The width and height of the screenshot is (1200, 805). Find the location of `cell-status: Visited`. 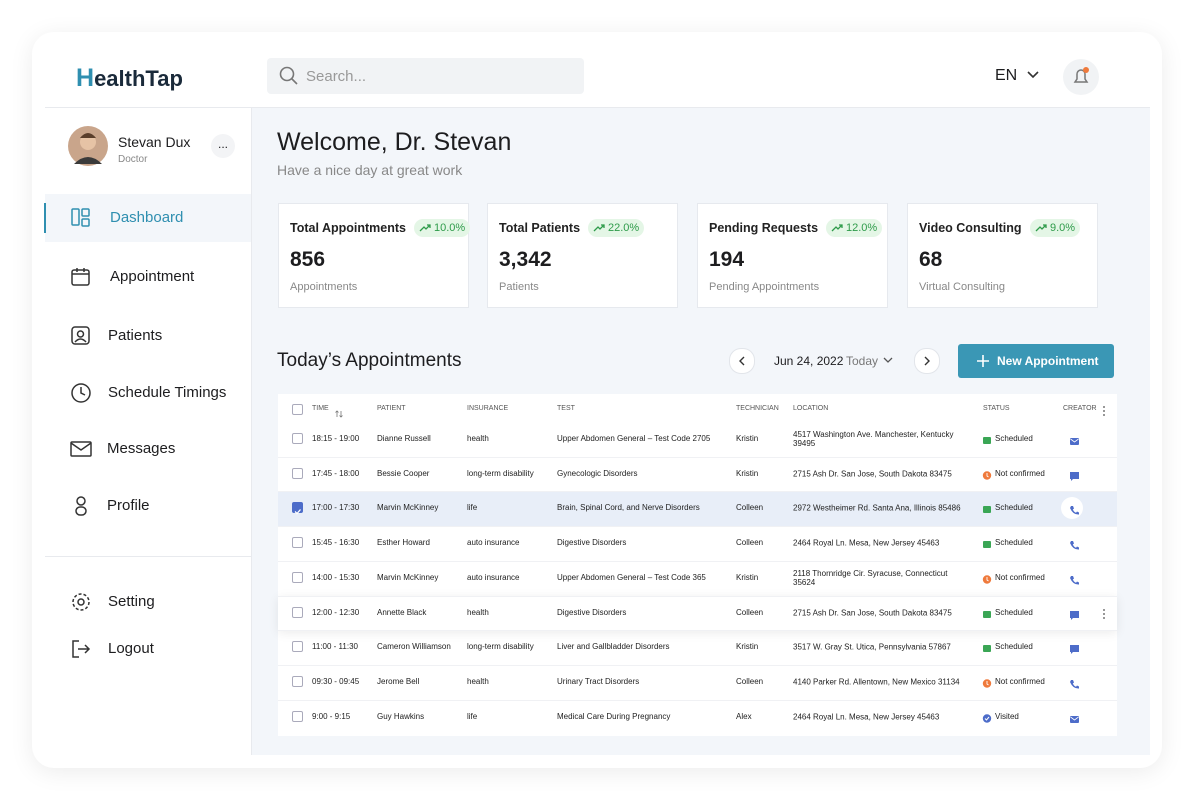

cell-status: Visited is located at coordinates (1007, 716).